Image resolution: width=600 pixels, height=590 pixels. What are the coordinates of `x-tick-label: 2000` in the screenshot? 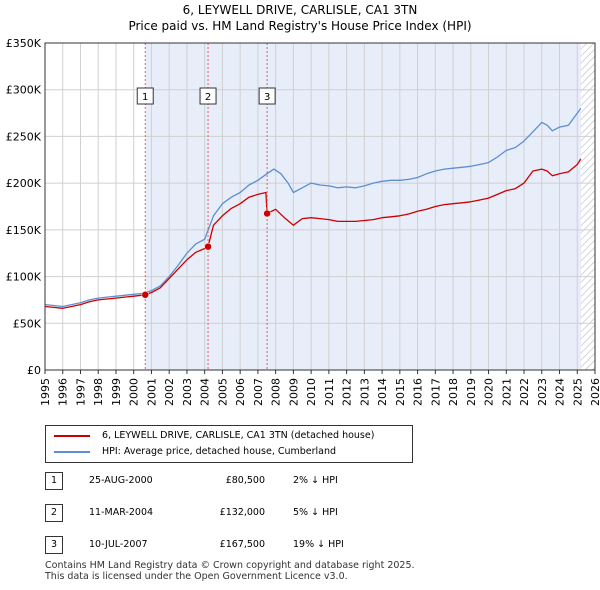 It's located at (134, 392).